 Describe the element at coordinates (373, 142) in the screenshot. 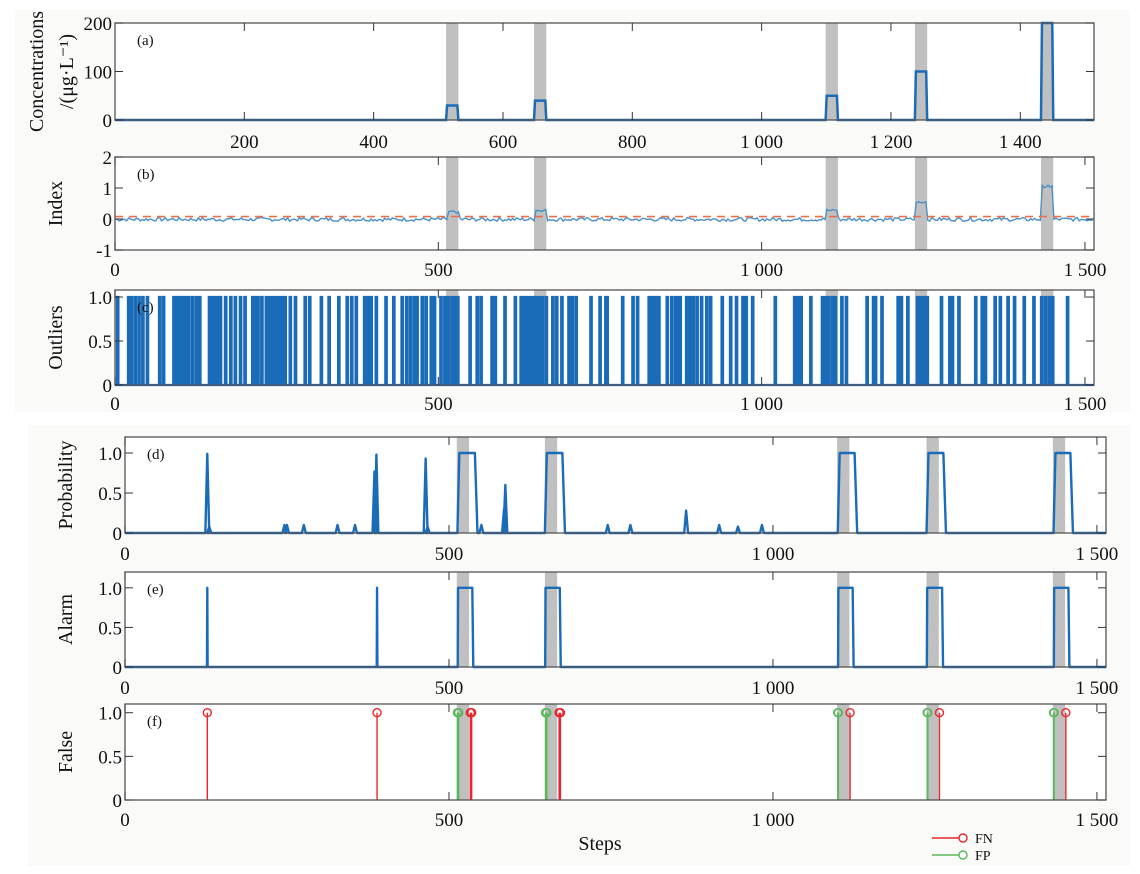

I see `x-tick-label: 400` at that location.